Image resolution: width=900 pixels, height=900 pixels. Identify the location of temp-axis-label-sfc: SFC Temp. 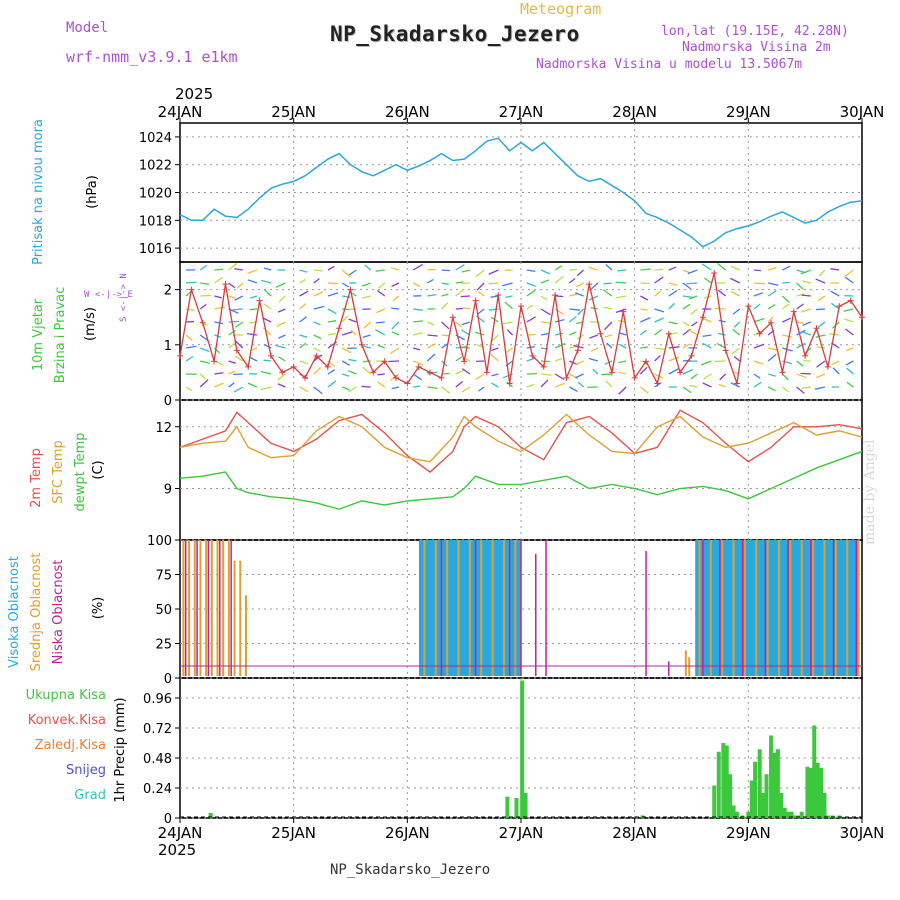
(58, 472).